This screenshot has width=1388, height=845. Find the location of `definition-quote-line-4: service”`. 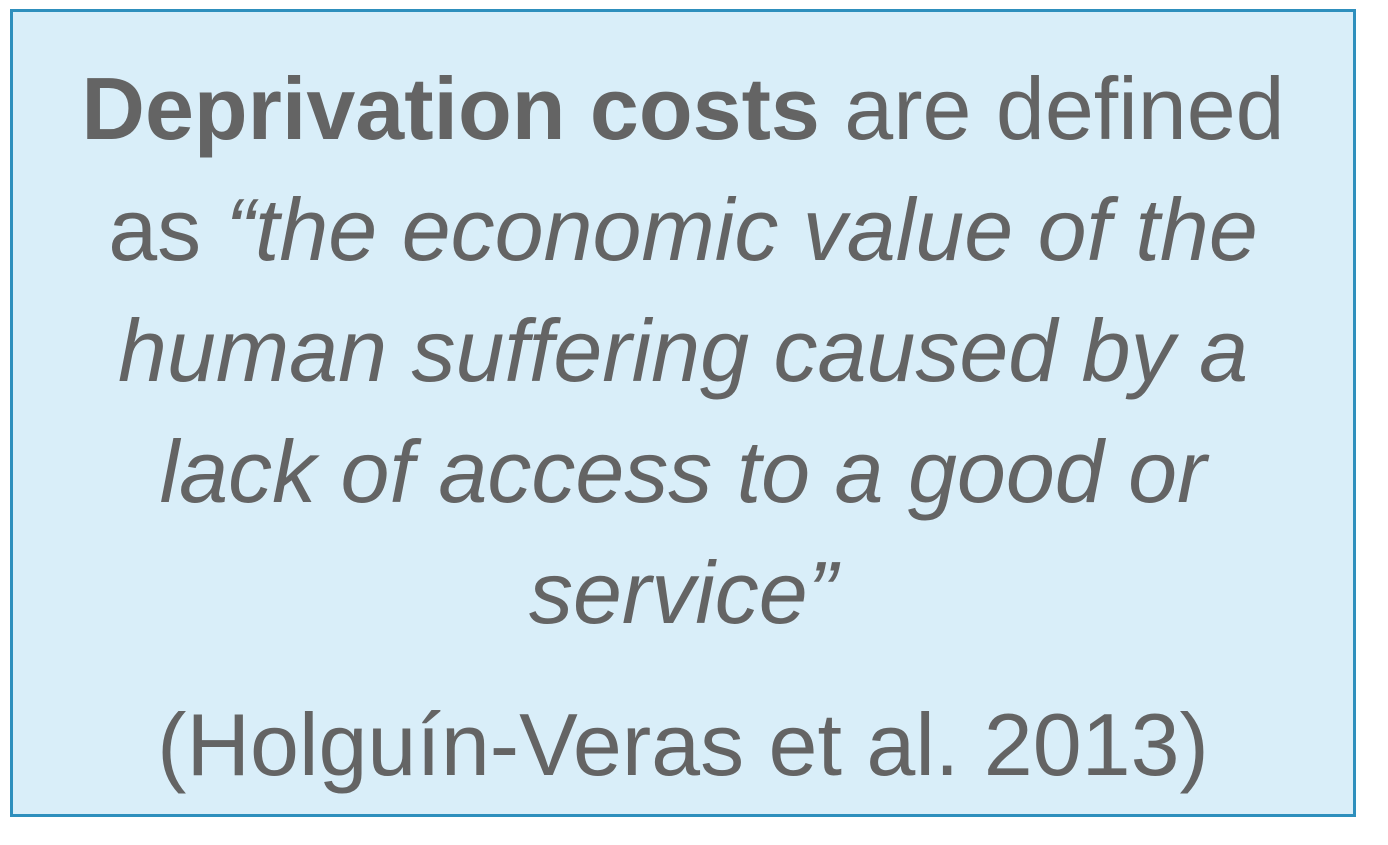

definition-quote-line-4: service” is located at coordinates (683, 592).